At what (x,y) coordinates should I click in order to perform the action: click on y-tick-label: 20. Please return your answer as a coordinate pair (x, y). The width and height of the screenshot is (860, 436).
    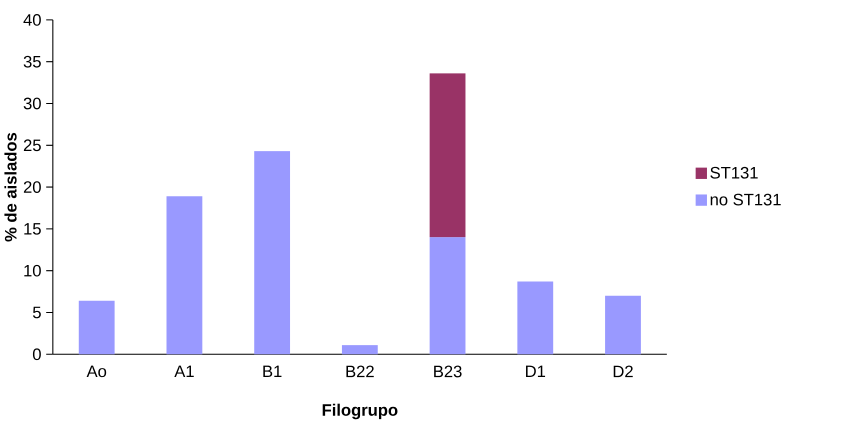
    Looking at the image, I should click on (32, 187).